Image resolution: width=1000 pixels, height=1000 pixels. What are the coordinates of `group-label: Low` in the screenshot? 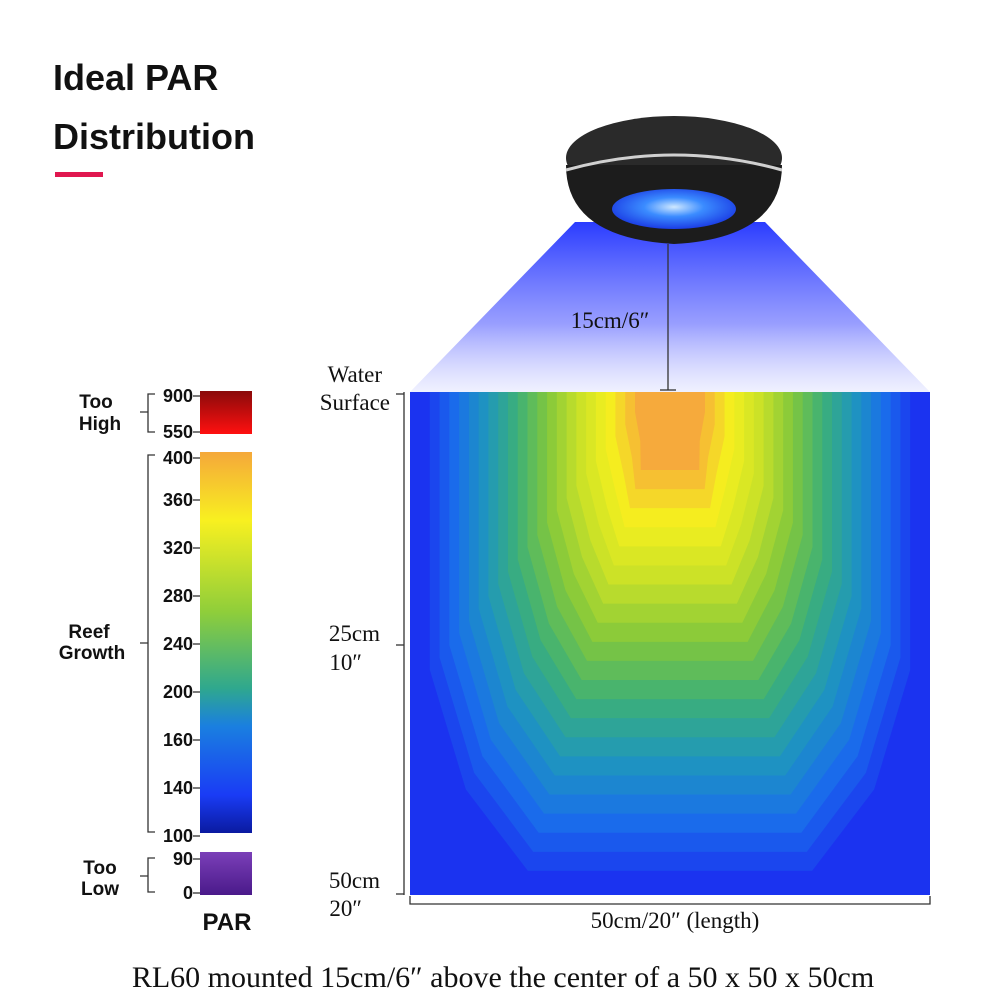 It's located at (100, 889).